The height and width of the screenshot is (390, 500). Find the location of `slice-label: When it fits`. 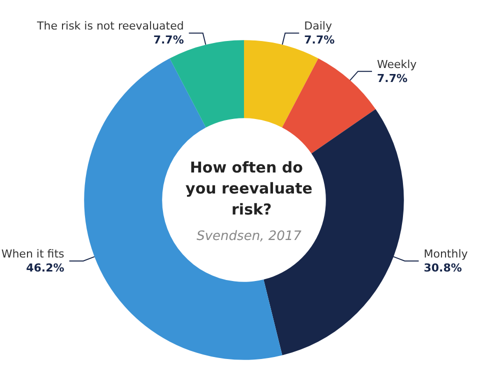

slice-label: When it fits is located at coordinates (33, 253).